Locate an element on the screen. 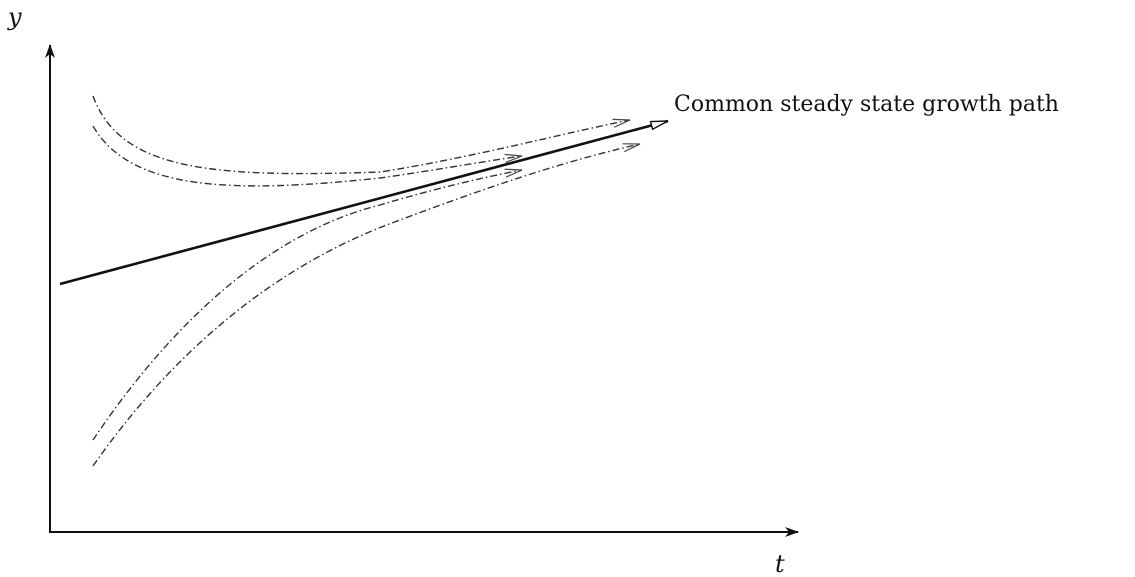 This screenshot has width=1135, height=577. x-axis-label: t is located at coordinates (780, 563).